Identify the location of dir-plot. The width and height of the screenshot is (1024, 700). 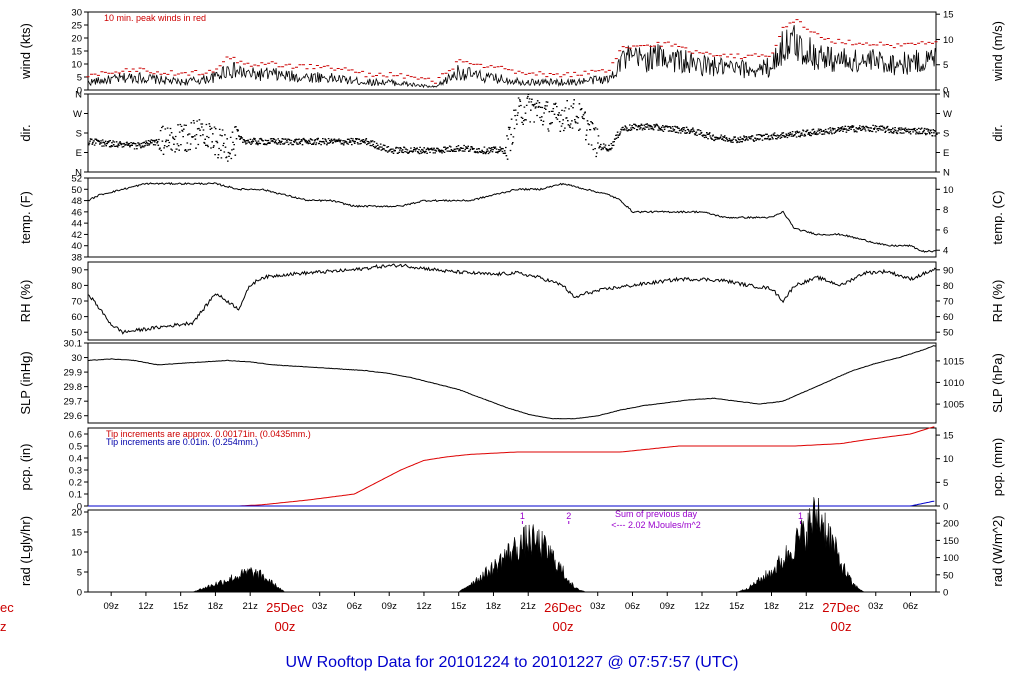
(513, 127).